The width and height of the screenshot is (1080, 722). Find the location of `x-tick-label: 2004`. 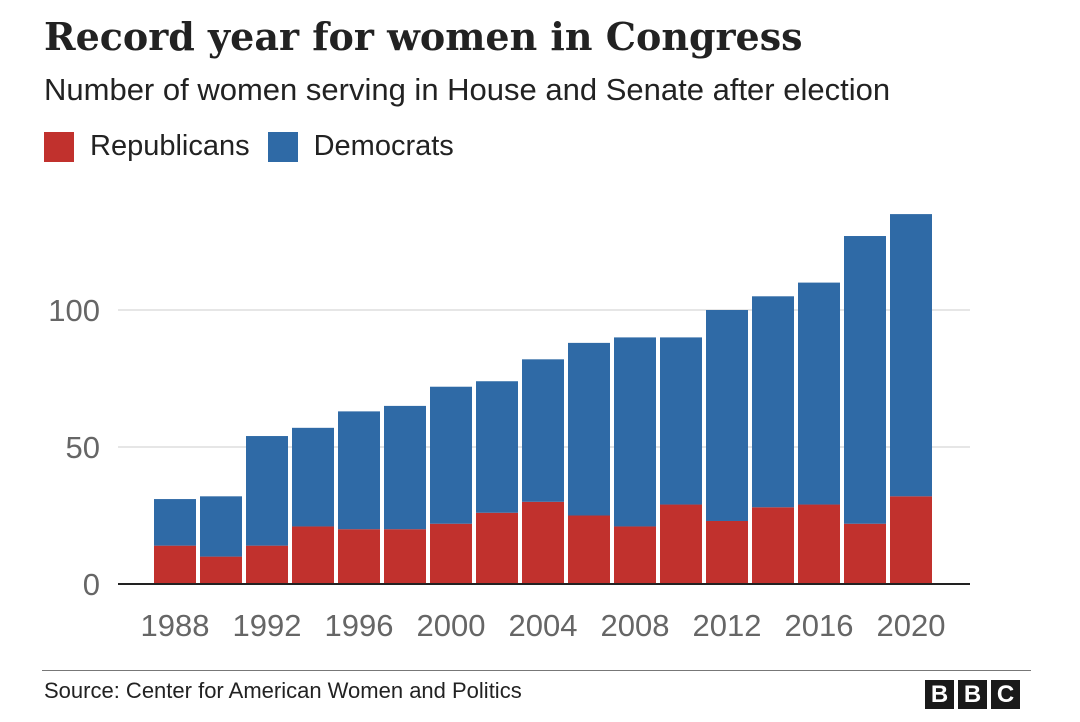

x-tick-label: 2004 is located at coordinates (543, 625).